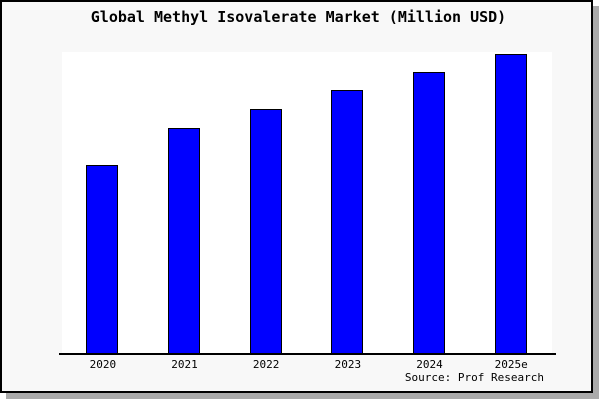 The image size is (600, 400). I want to click on bar-2020, so click(102, 259).